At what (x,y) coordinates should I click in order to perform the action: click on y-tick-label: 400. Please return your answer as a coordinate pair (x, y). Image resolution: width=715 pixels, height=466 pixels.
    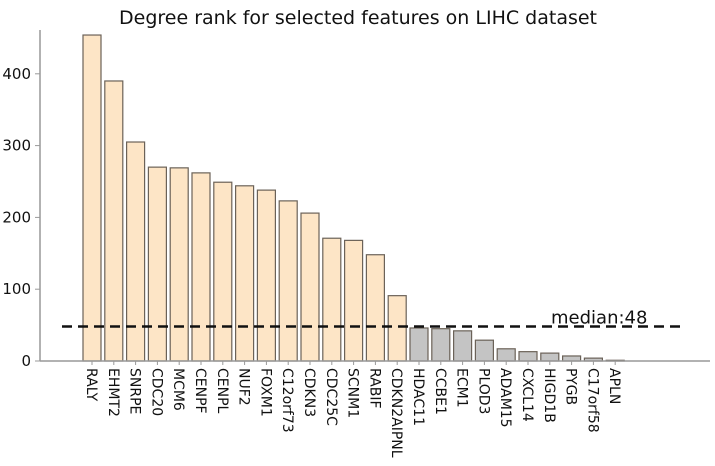
    Looking at the image, I should click on (16, 74).